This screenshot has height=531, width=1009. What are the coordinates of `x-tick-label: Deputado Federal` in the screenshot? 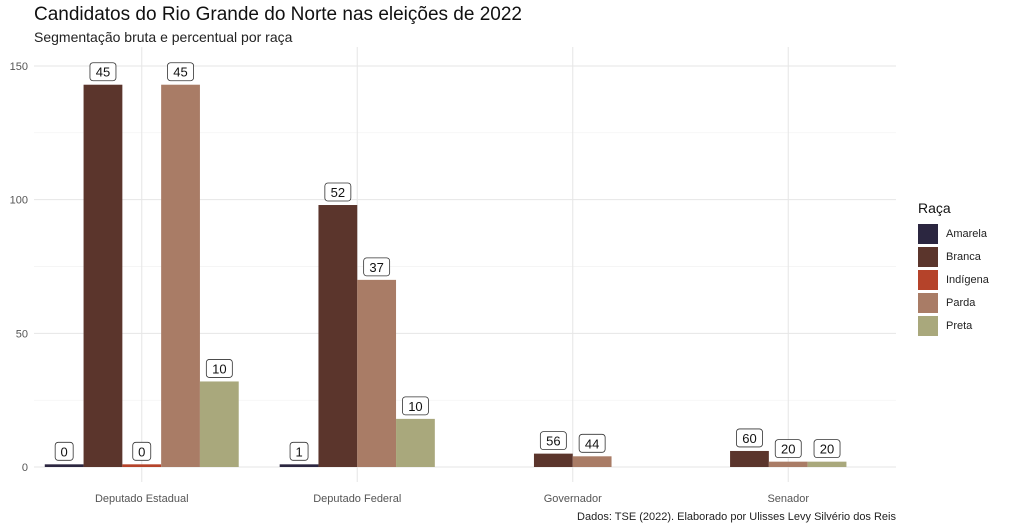 It's located at (357, 499).